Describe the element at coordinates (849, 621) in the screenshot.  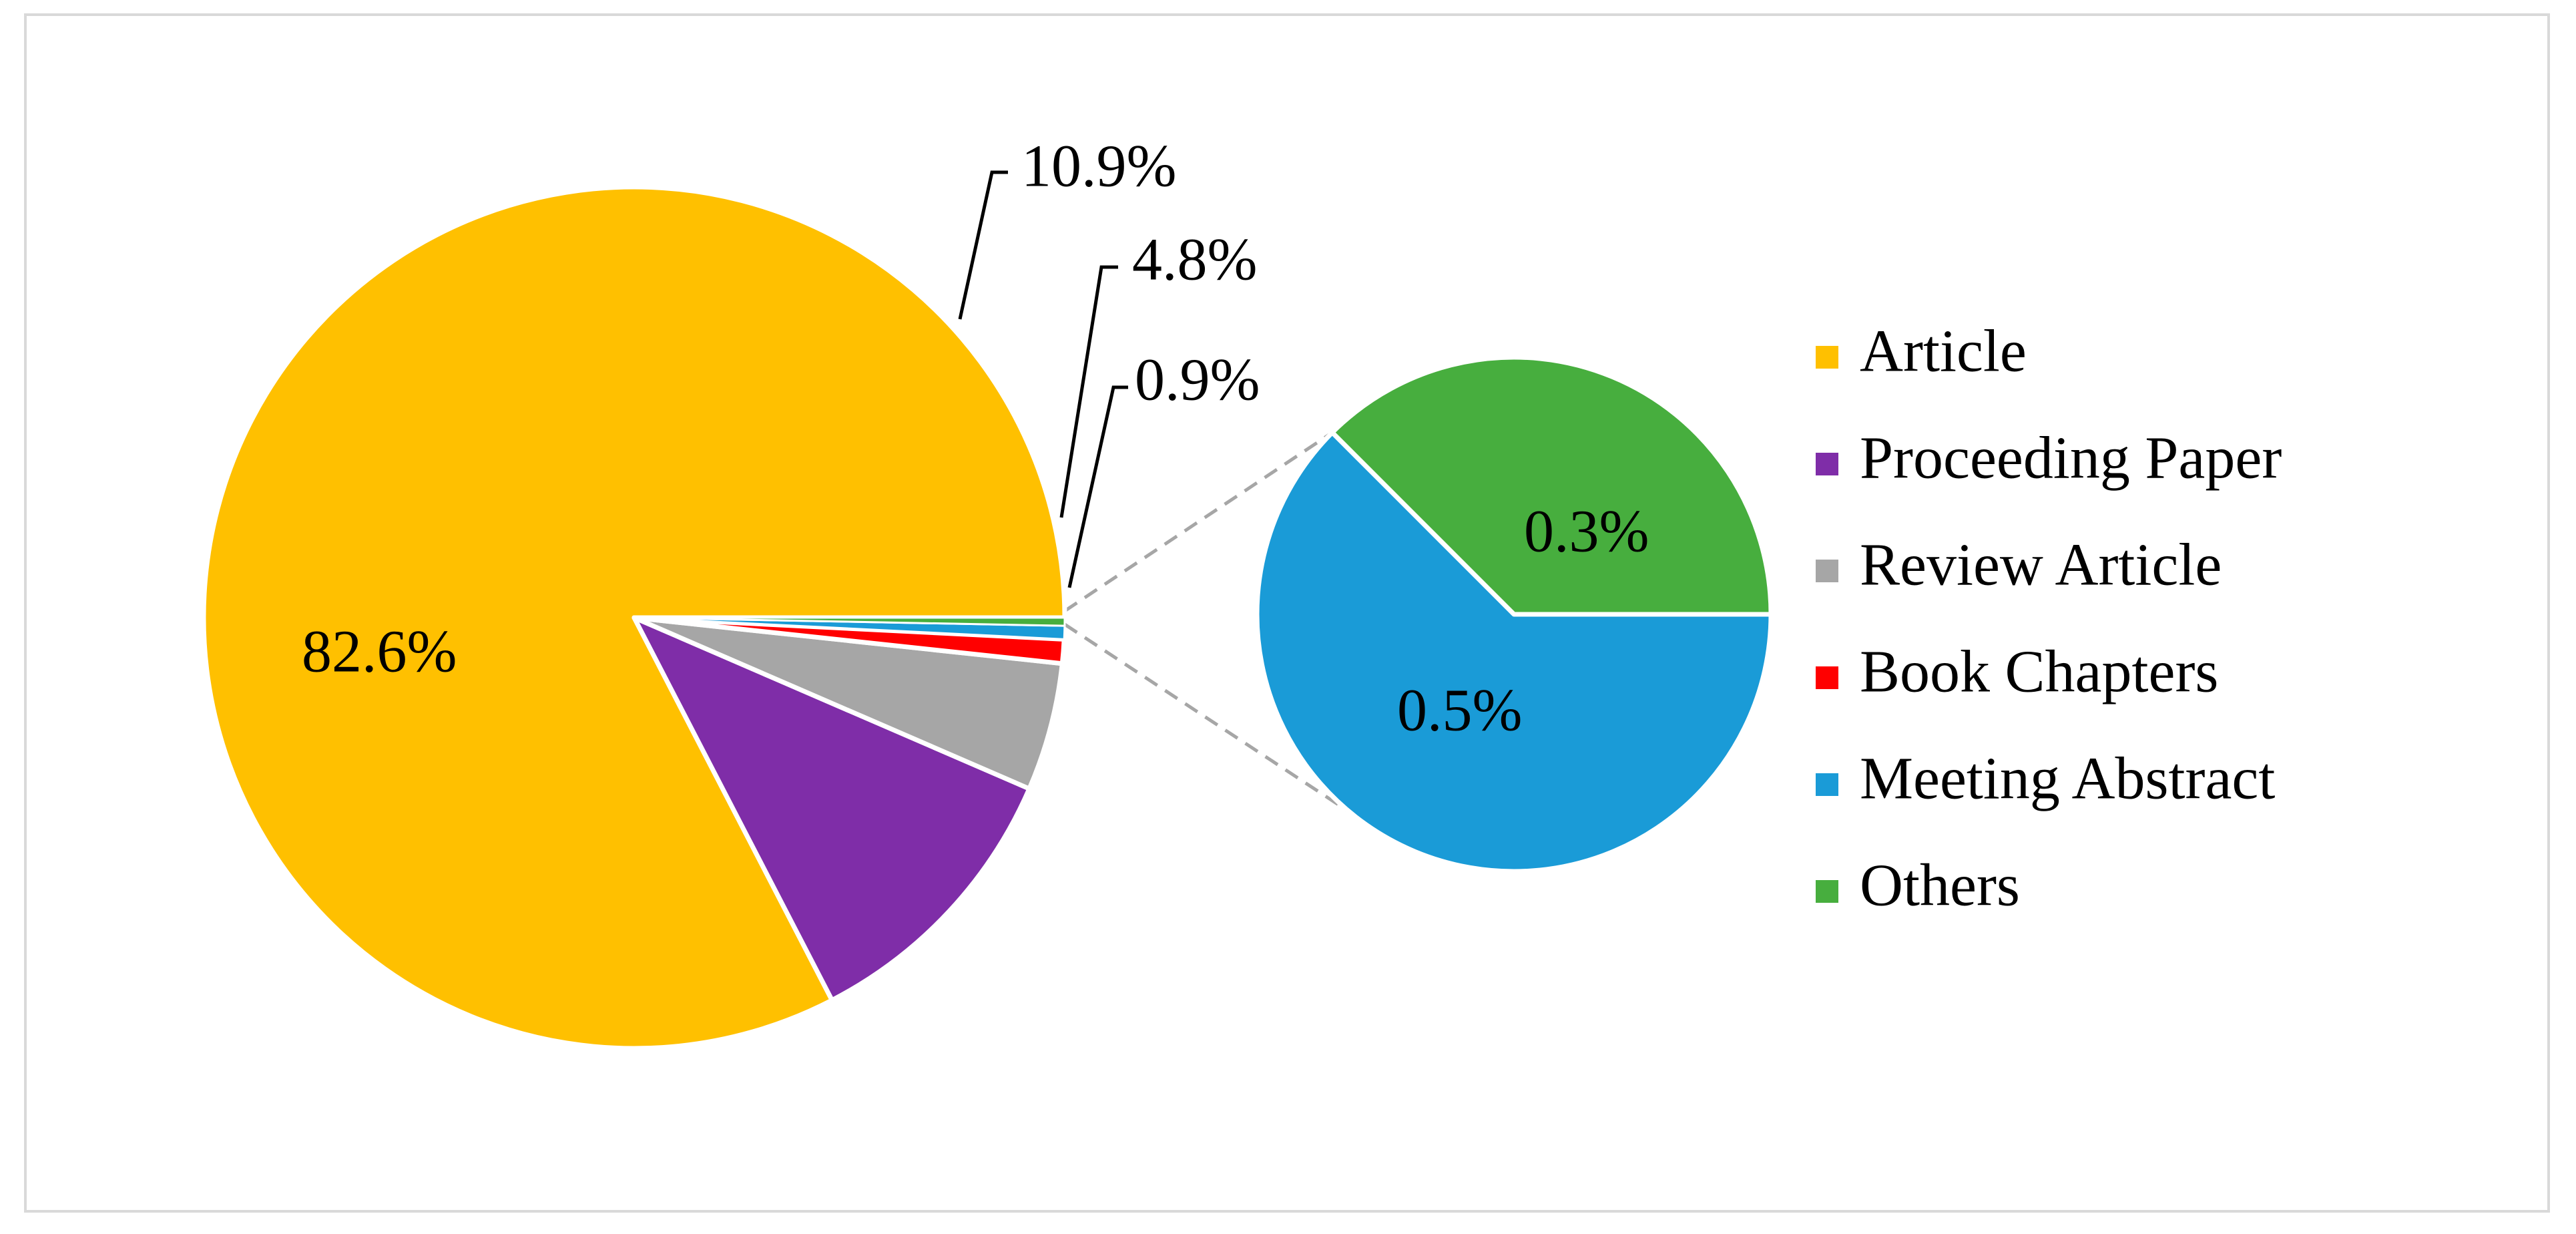
I see `main-slice-others` at that location.